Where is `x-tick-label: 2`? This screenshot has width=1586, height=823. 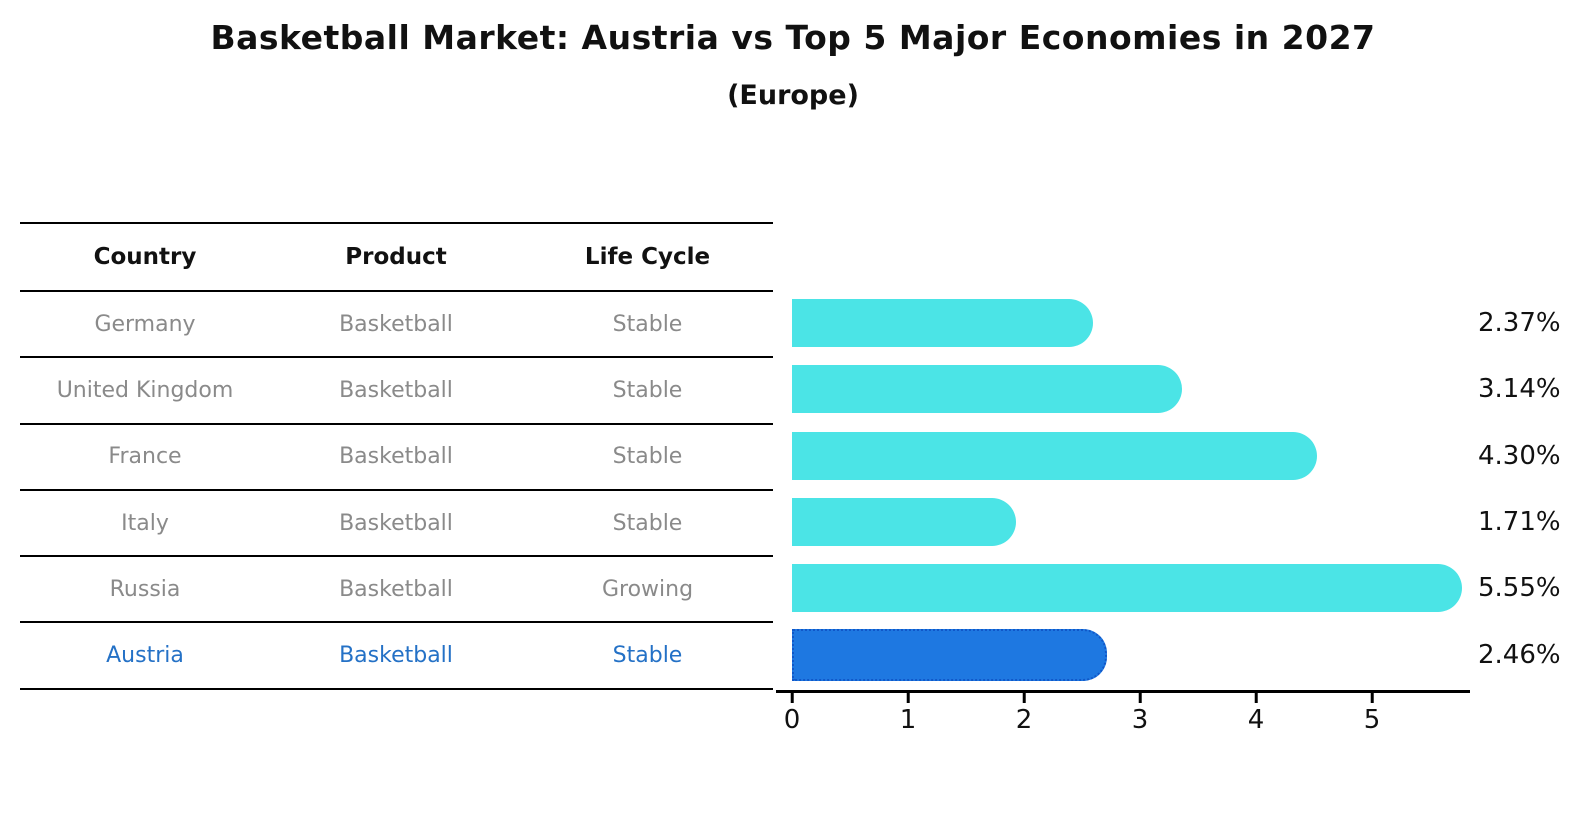
x-tick-label: 2 is located at coordinates (1024, 720).